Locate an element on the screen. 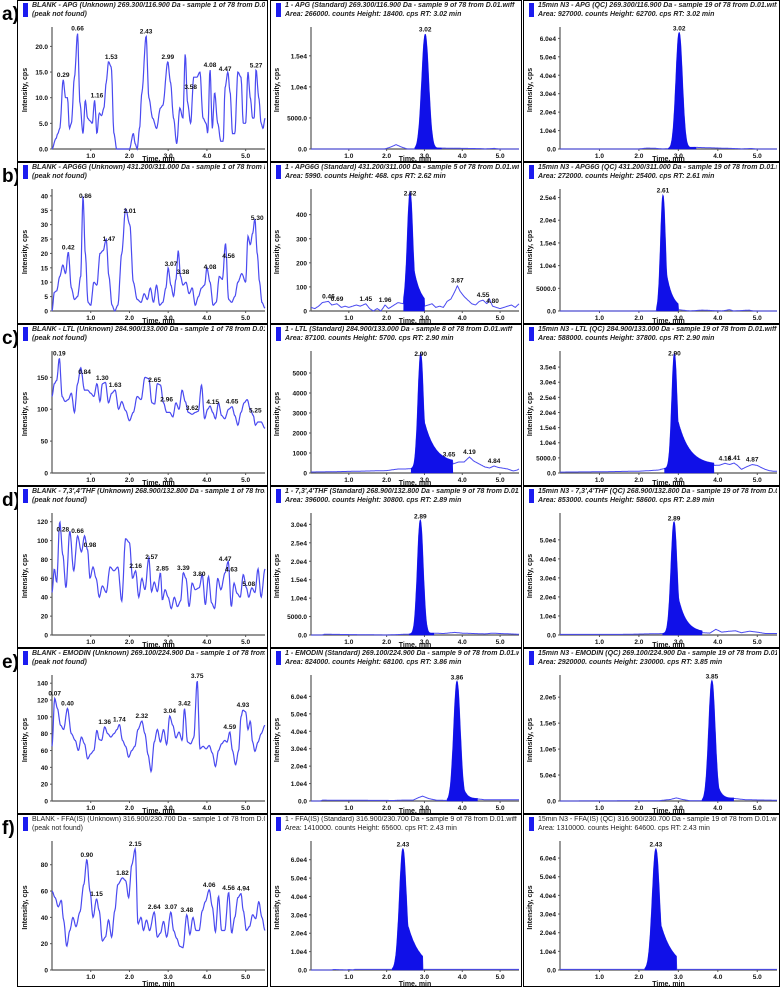  peak-label: 4.08 is located at coordinates (210, 65).